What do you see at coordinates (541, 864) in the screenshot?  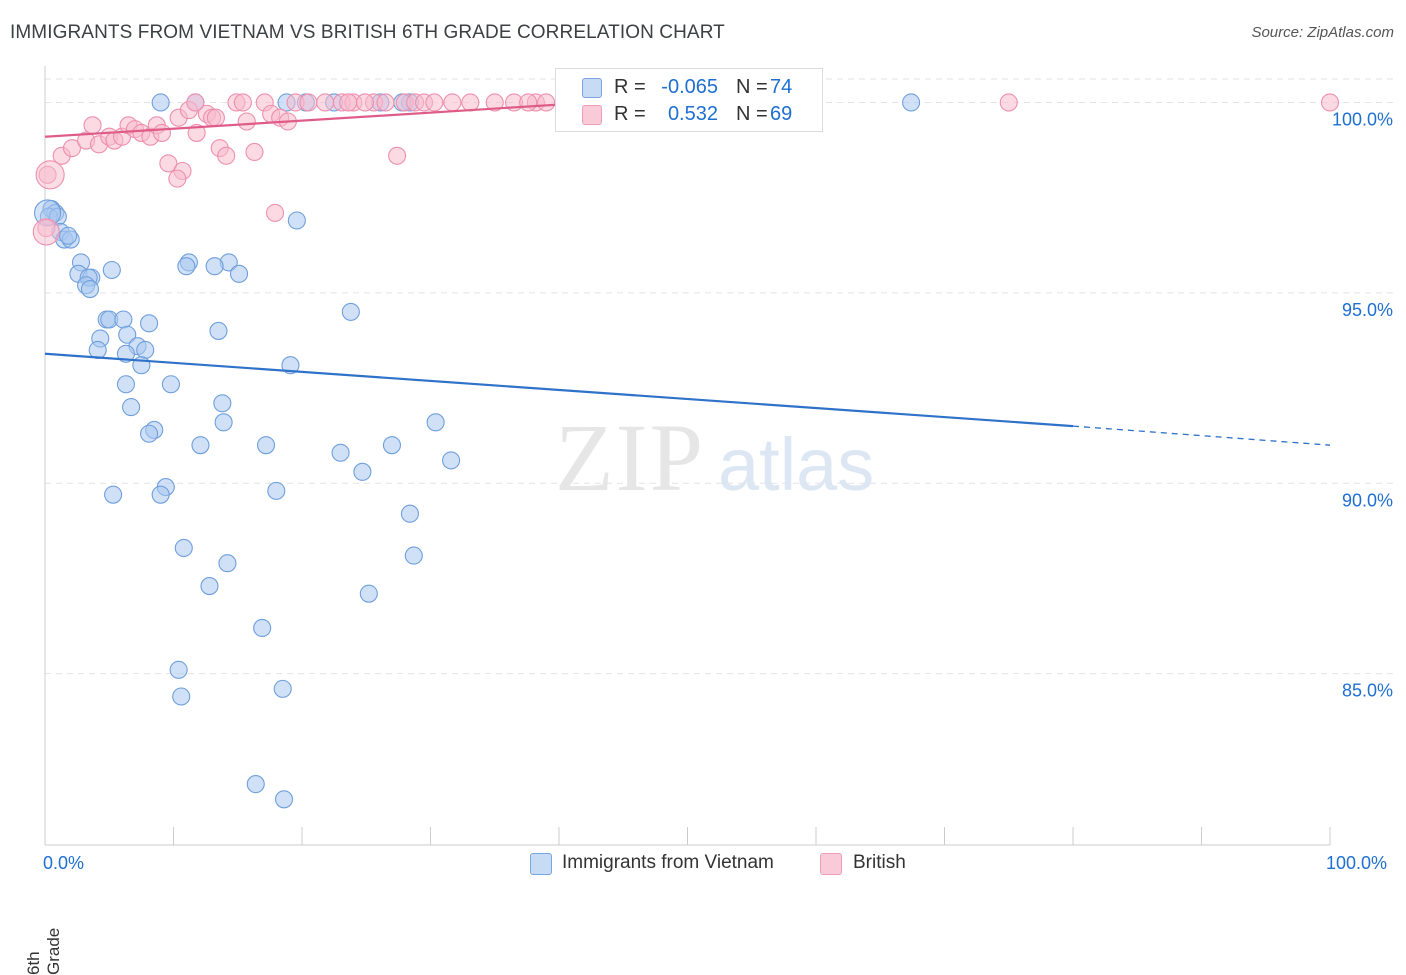 I see `bottom-legend-swatch-vietnam` at bounding box center [541, 864].